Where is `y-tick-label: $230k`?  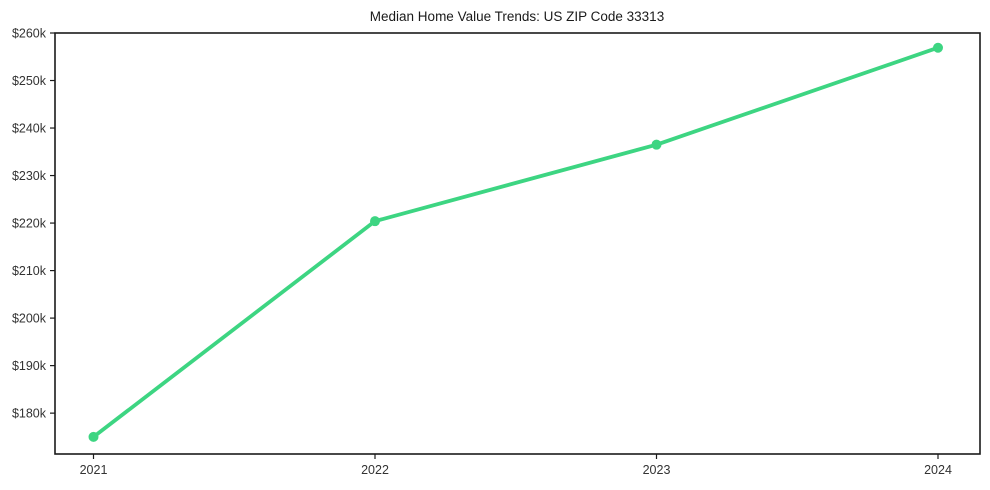 y-tick-label: $230k is located at coordinates (29, 176).